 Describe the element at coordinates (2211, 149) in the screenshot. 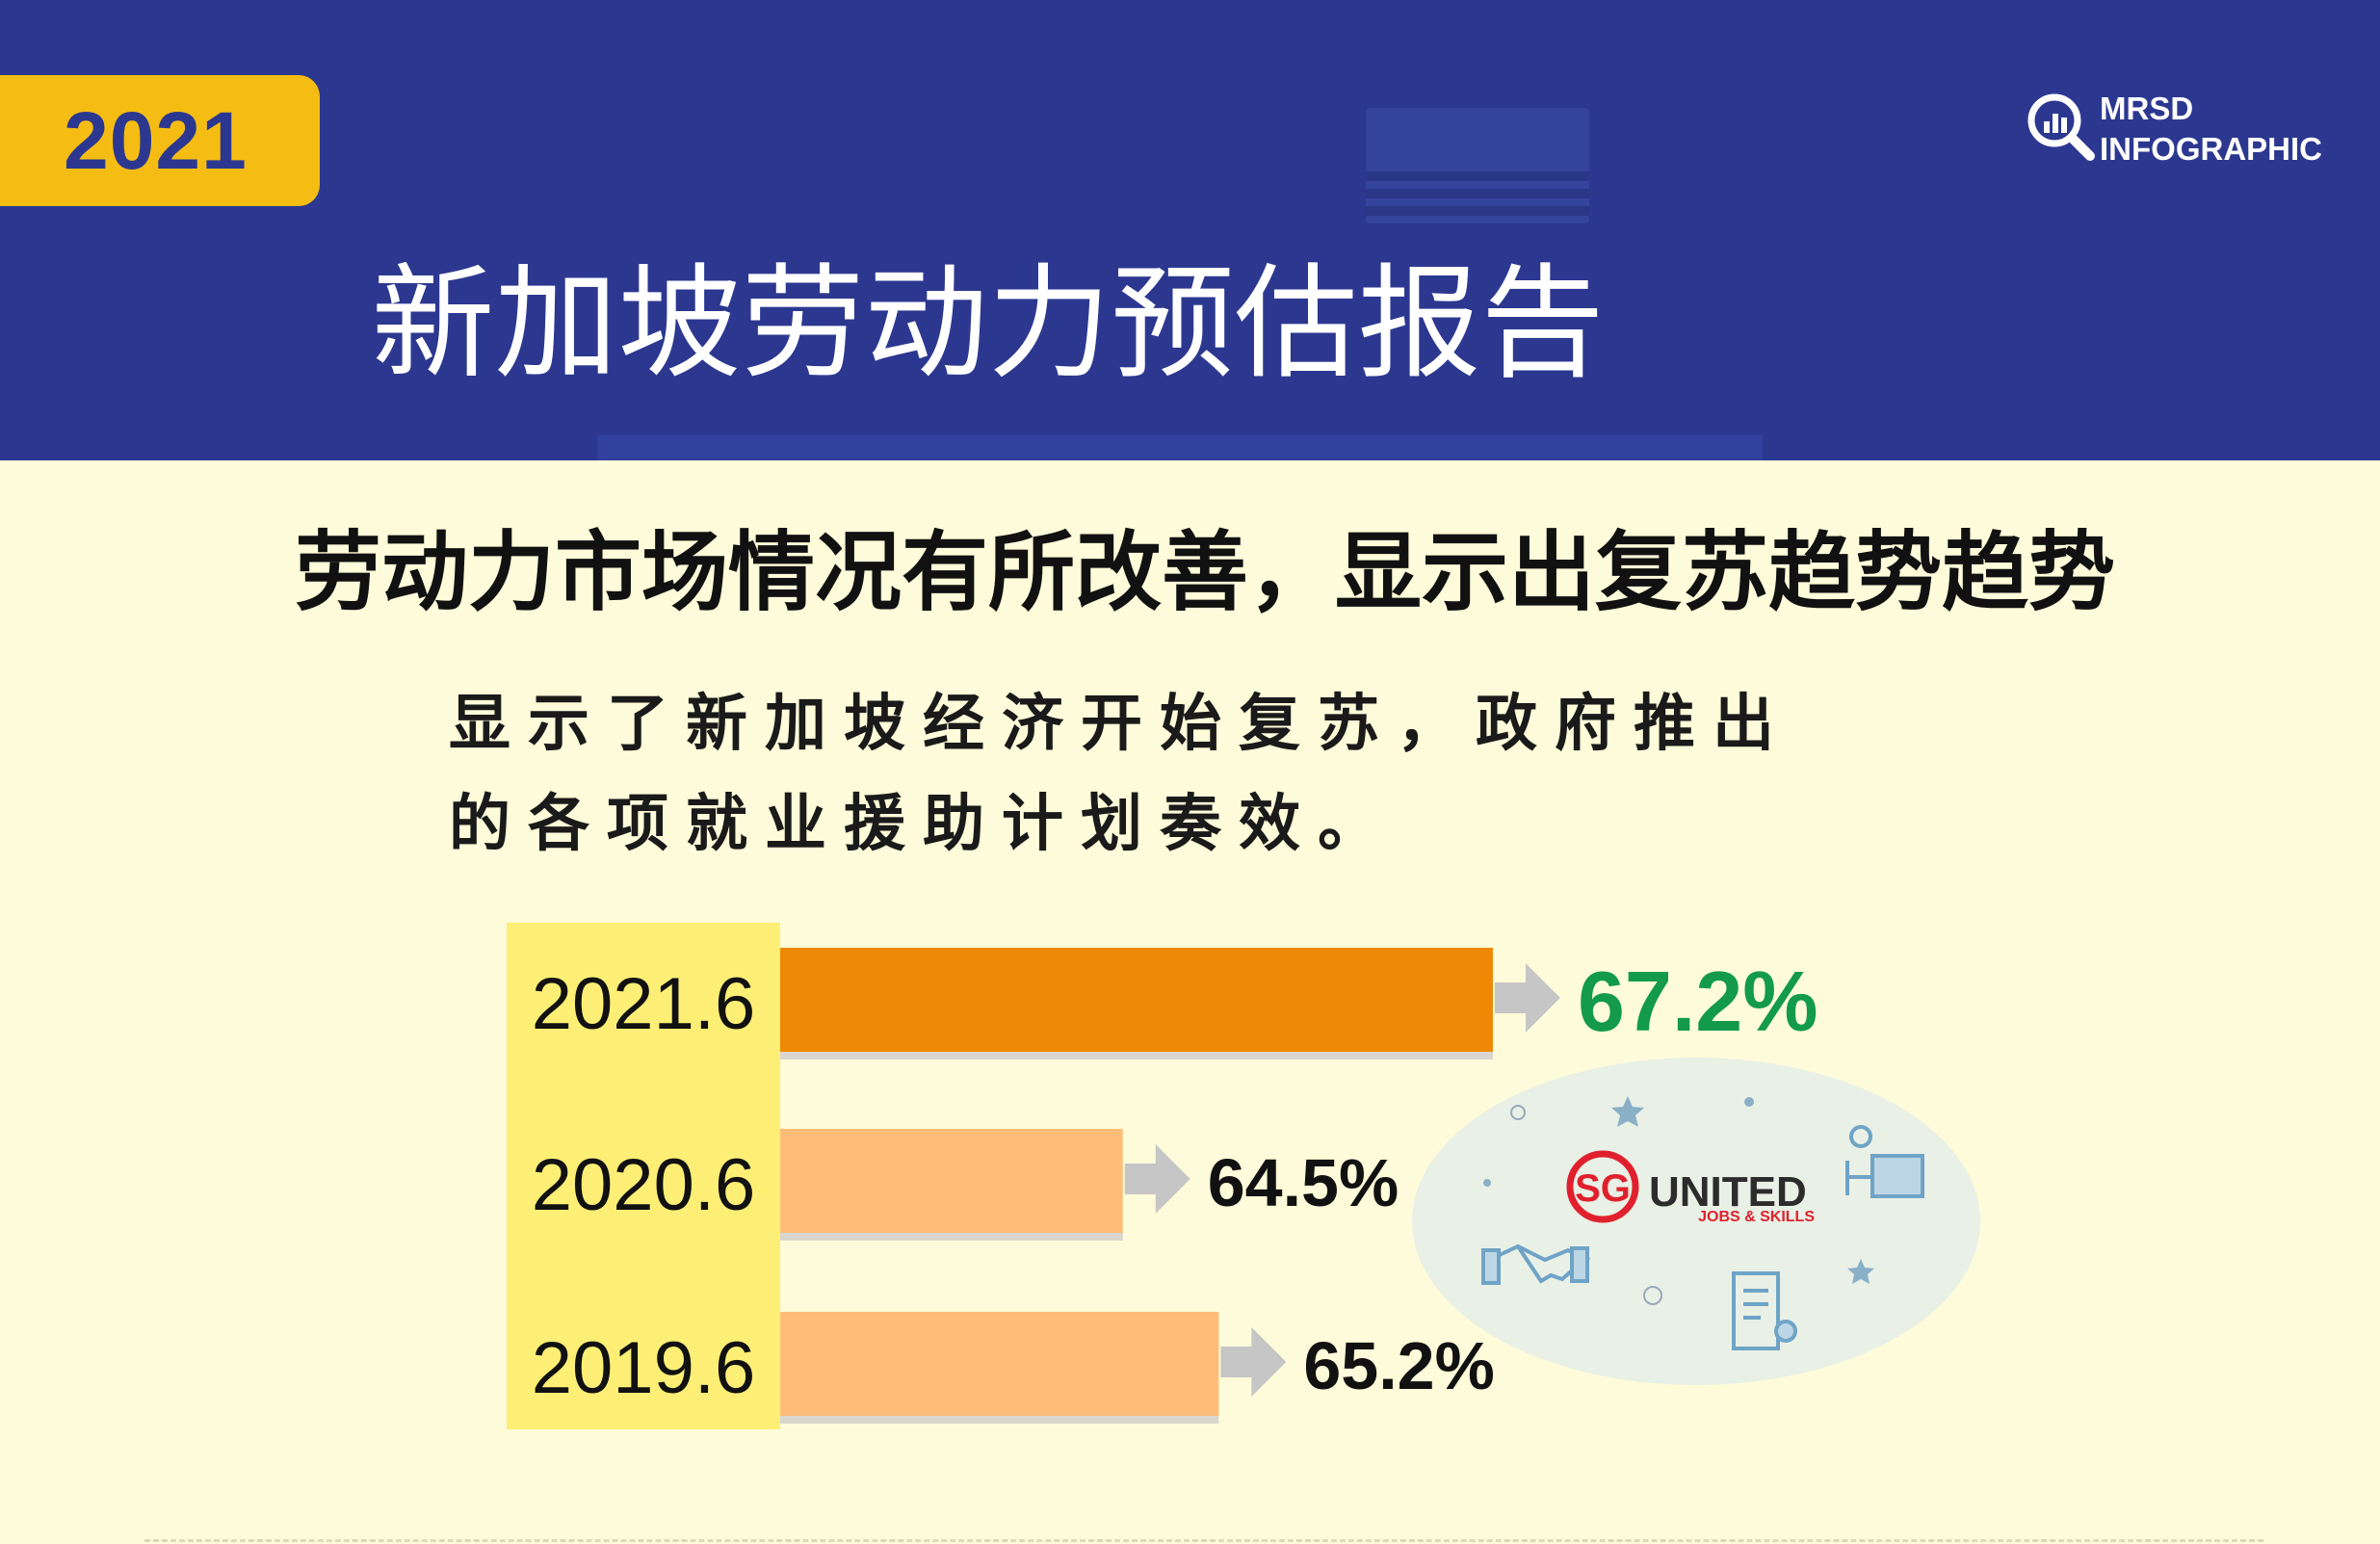

I see `brand-line-2: INFOGRAPHIC` at that location.